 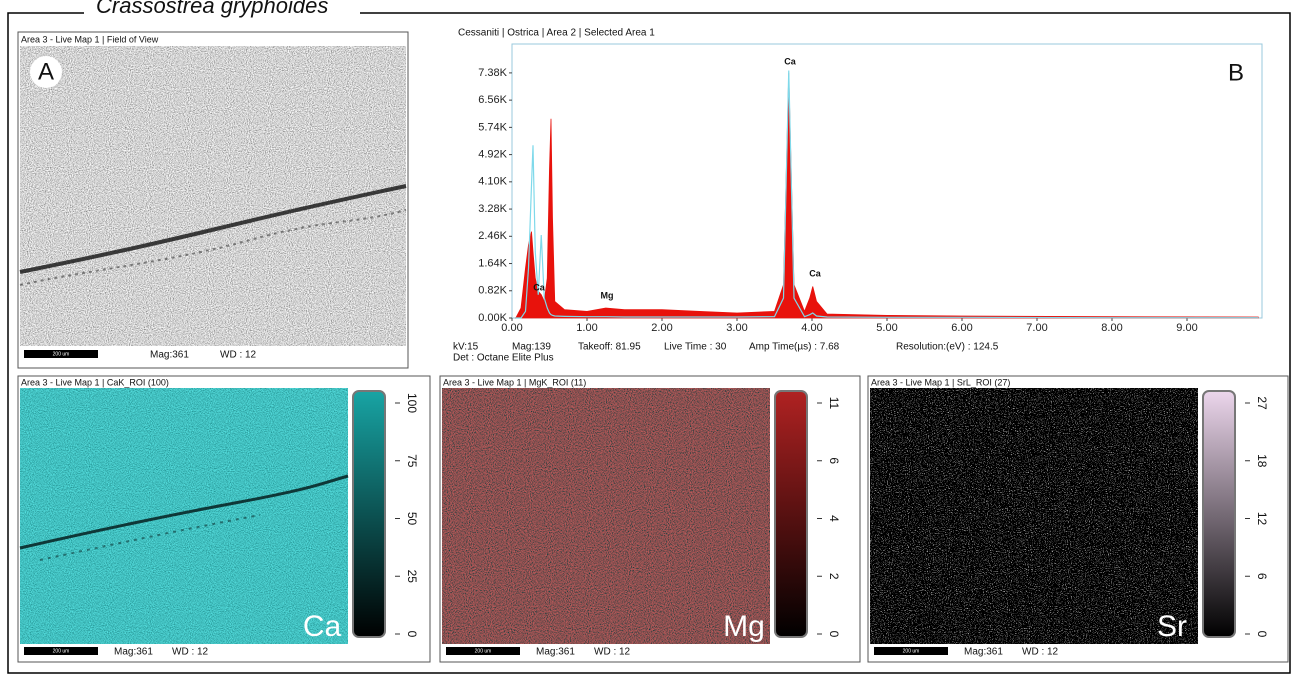 What do you see at coordinates (607, 295) in the screenshot?
I see `peak-label: Mg` at bounding box center [607, 295].